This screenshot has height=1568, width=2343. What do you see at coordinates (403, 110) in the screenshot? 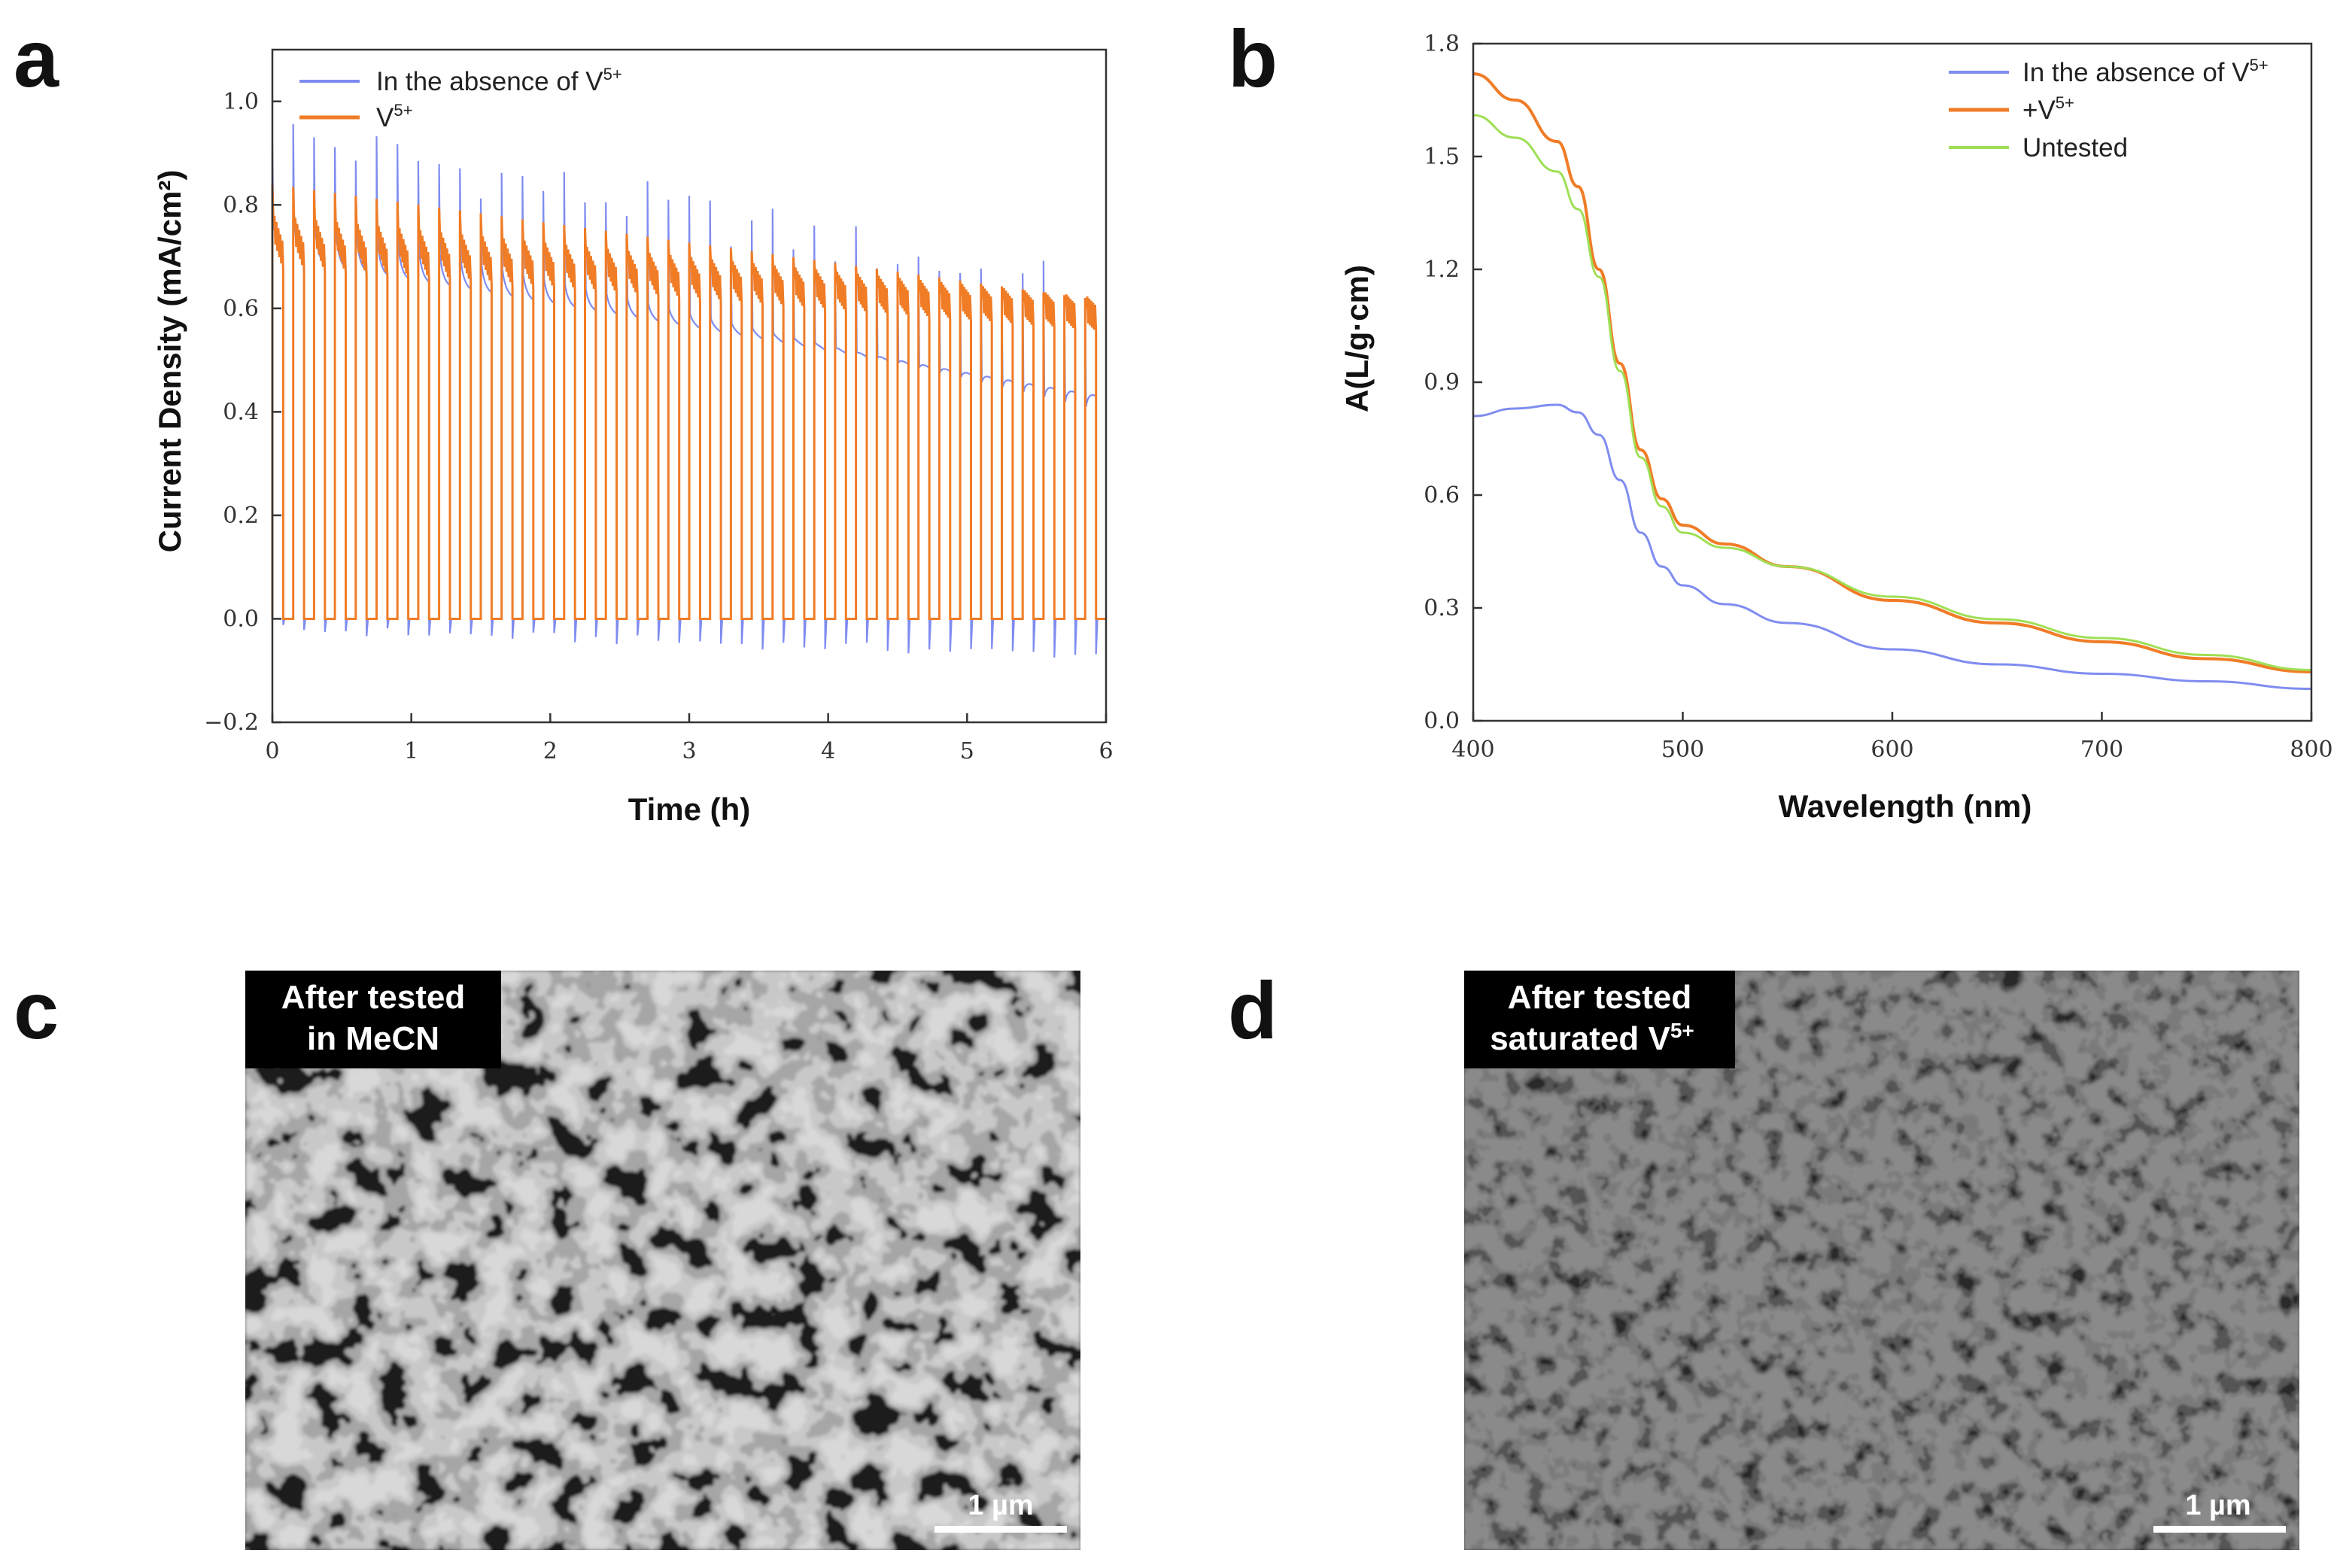
I see `chart-a-legend-v5-sup: 5+` at bounding box center [403, 110].